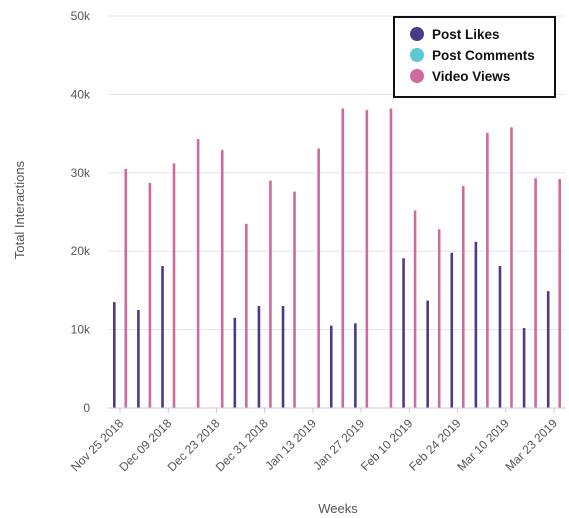 This screenshot has height=518, width=569. What do you see at coordinates (81, 330) in the screenshot?
I see `y-tick-label: 10k` at bounding box center [81, 330].